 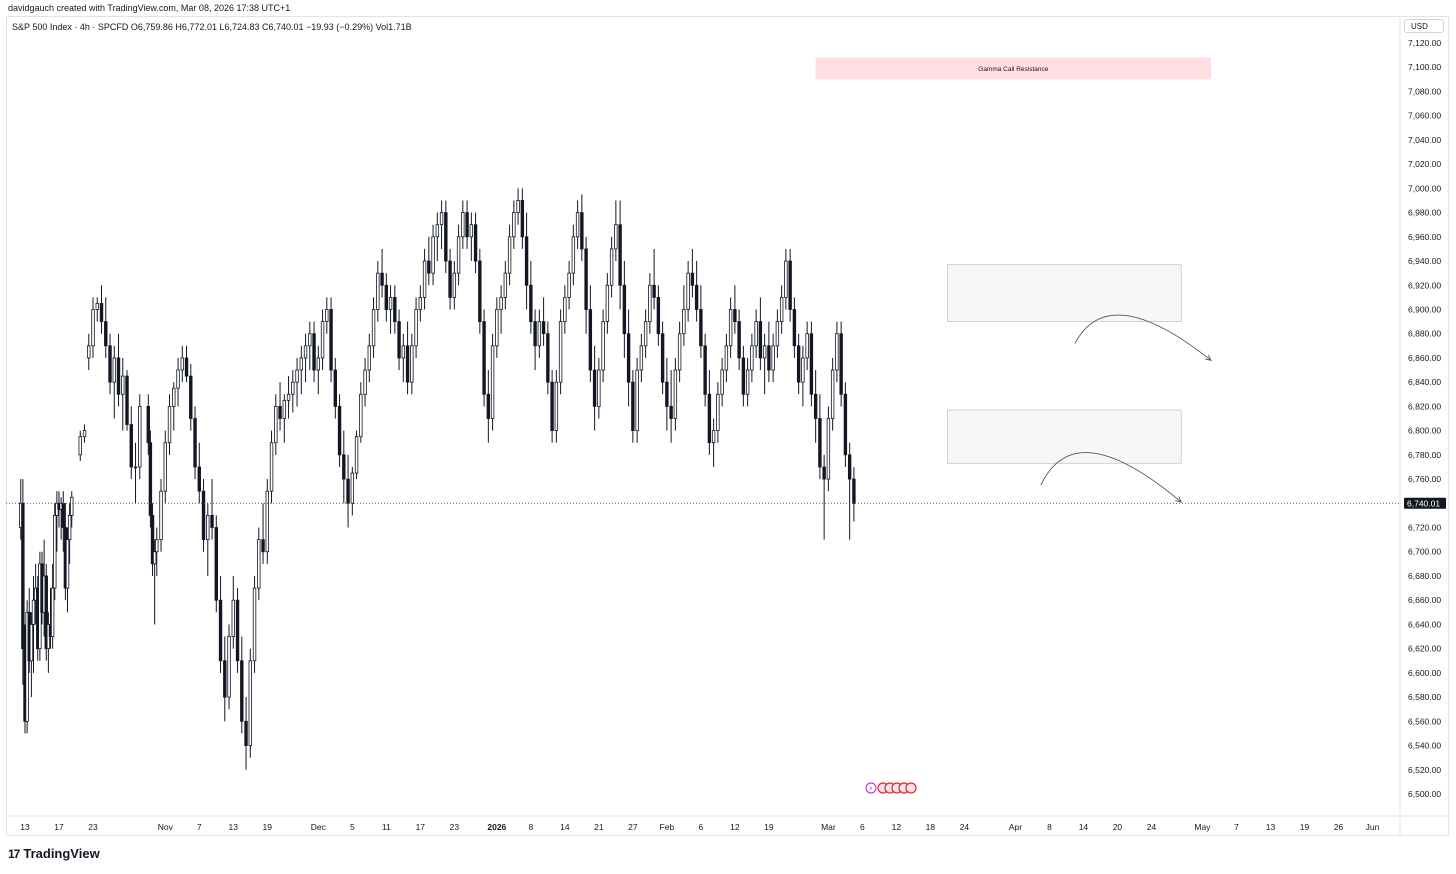 I want to click on price-tick-label: 6,920.00, so click(x=1424, y=285).